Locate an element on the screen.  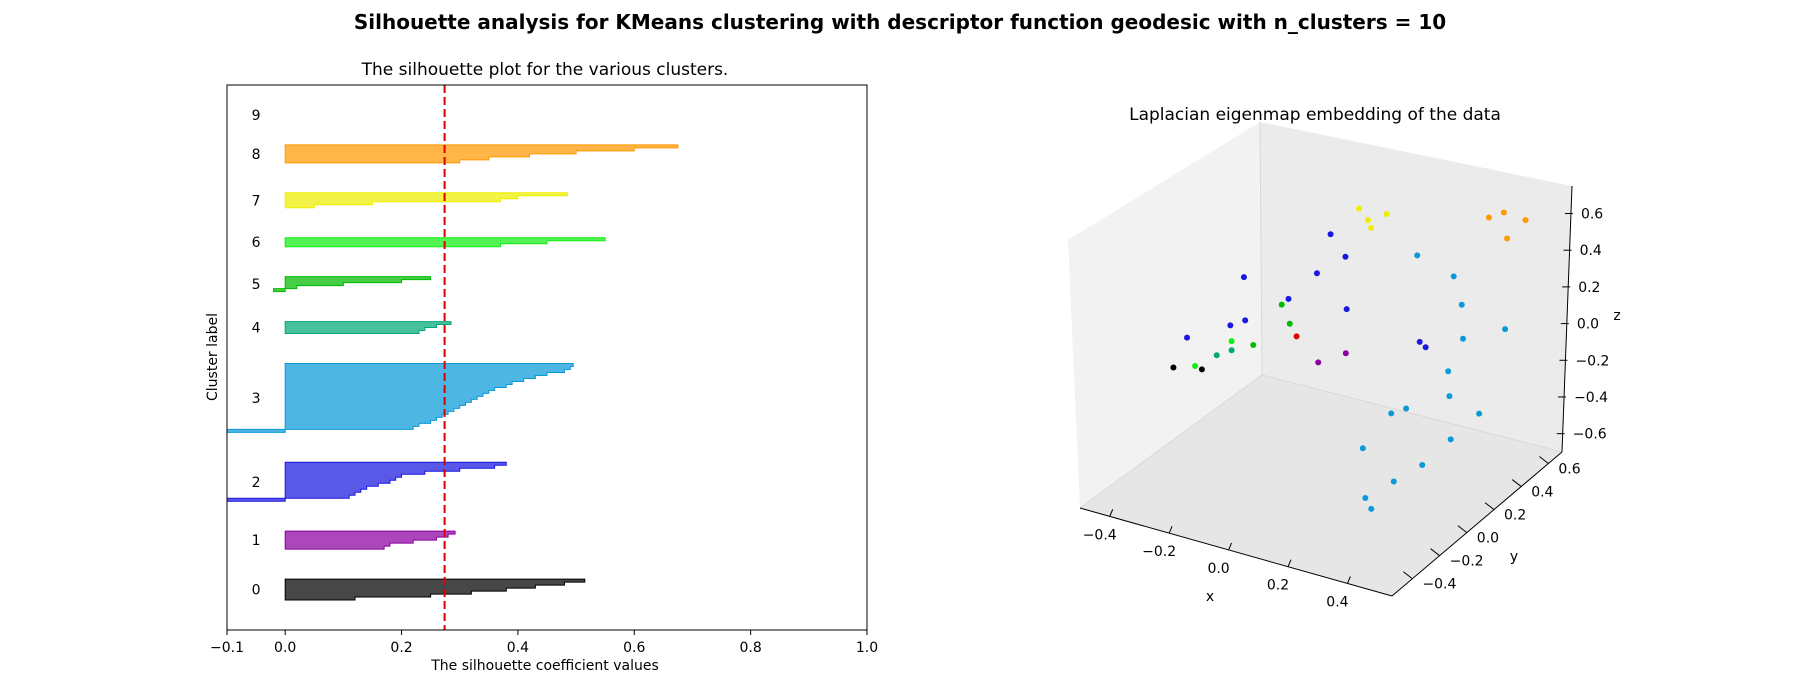
cluster-label-4: 4 is located at coordinates (256, 329).